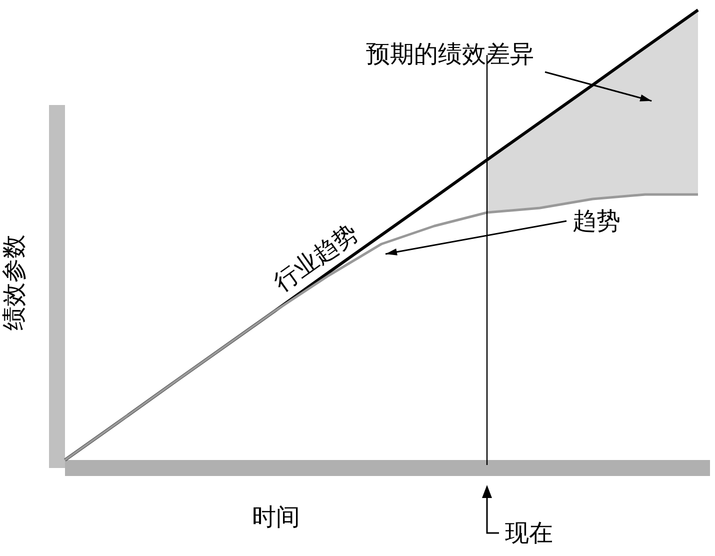 The image size is (715, 556). What do you see at coordinates (276, 518) in the screenshot?
I see `x-axis-title: 时间` at bounding box center [276, 518].